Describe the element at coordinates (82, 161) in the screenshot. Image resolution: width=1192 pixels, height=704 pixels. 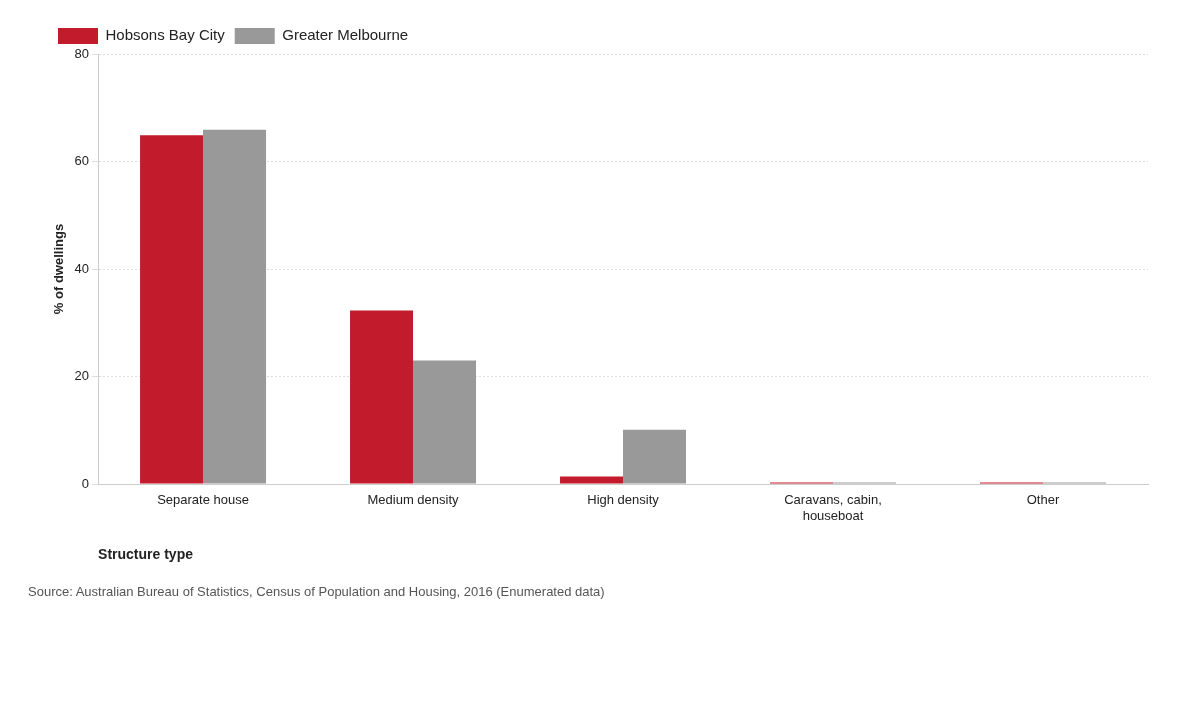
I see `y-tick-label: 60` at that location.